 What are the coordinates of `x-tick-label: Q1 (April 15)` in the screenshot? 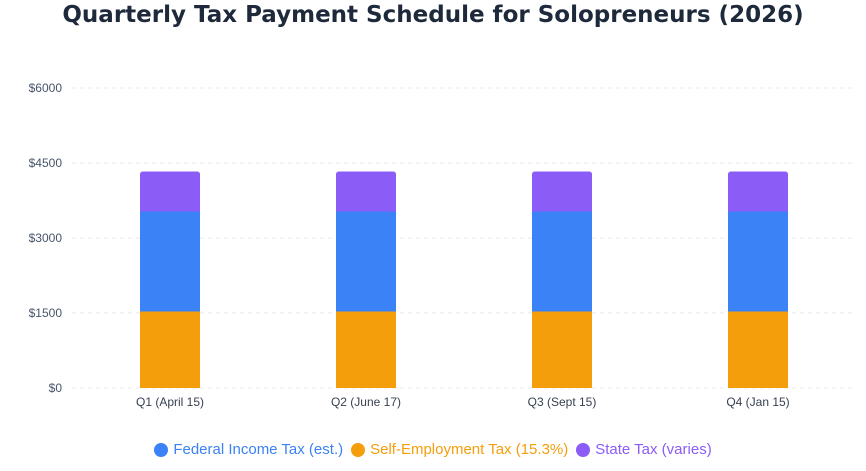 It's located at (170, 402).